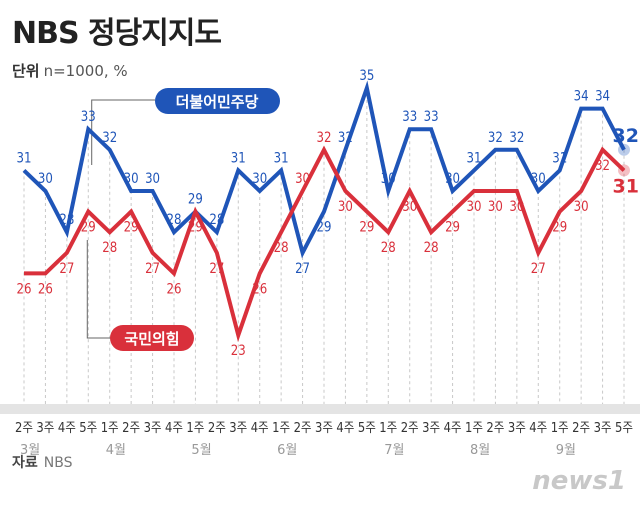 This screenshot has height=508, width=640. Describe the element at coordinates (287, 450) in the screenshot. I see `month-label: 6월` at that location.